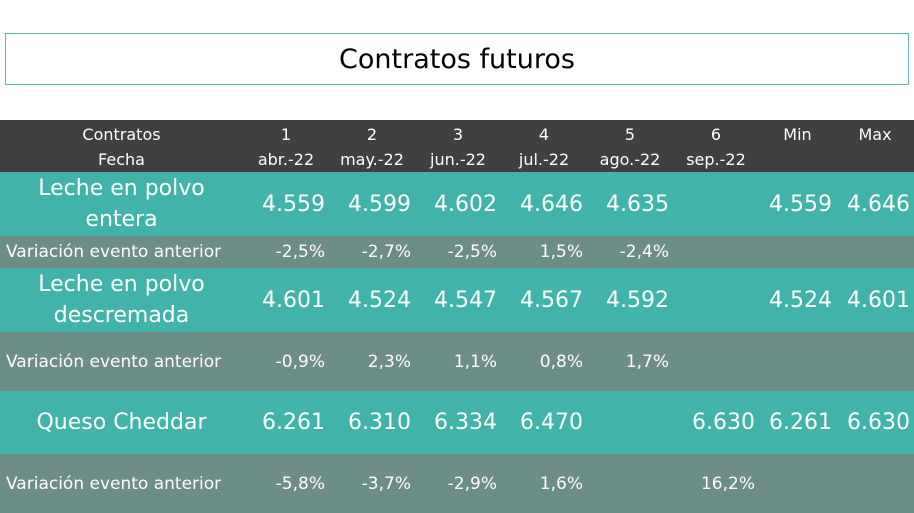  I want to click on header-max: Max, so click(875, 146).